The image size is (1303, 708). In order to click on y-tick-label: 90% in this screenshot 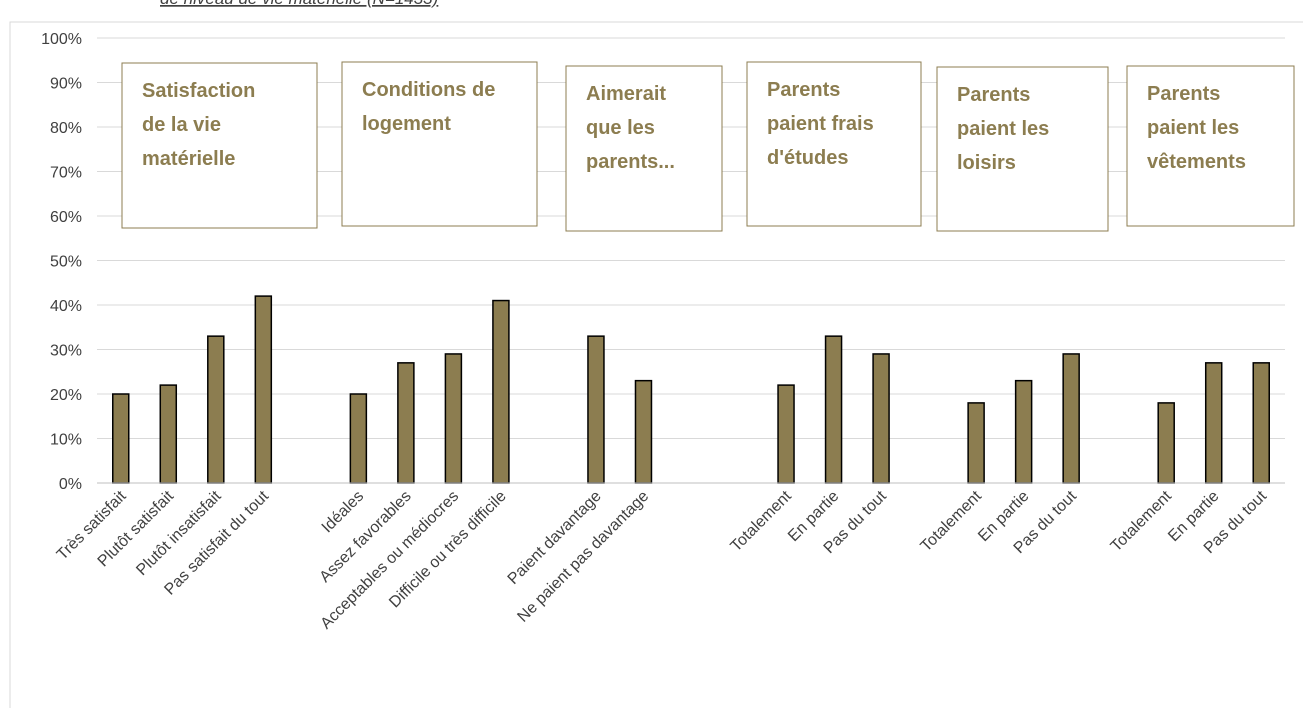, I will do `click(66, 84)`.